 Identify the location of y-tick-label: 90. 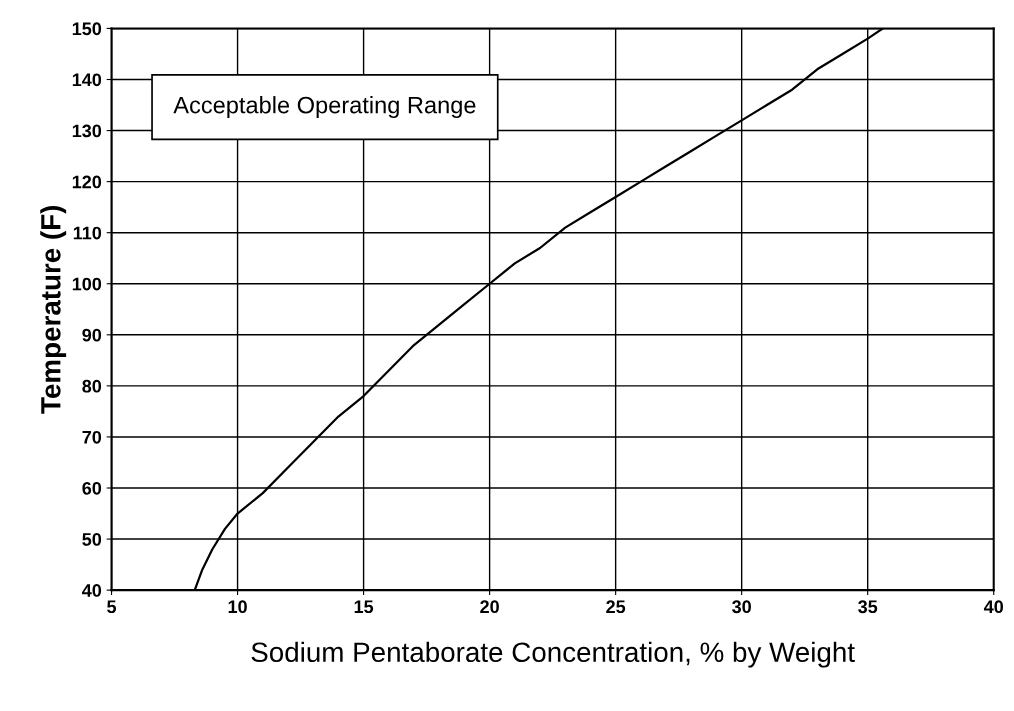
(92, 335).